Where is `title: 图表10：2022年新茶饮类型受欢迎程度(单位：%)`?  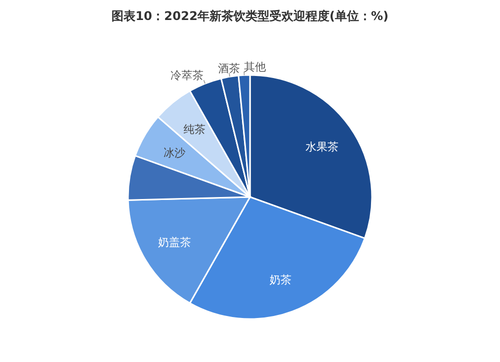
title: 图表10：2022年新茶饮类型受欢迎程度(单位：%) is located at coordinates (250, 16).